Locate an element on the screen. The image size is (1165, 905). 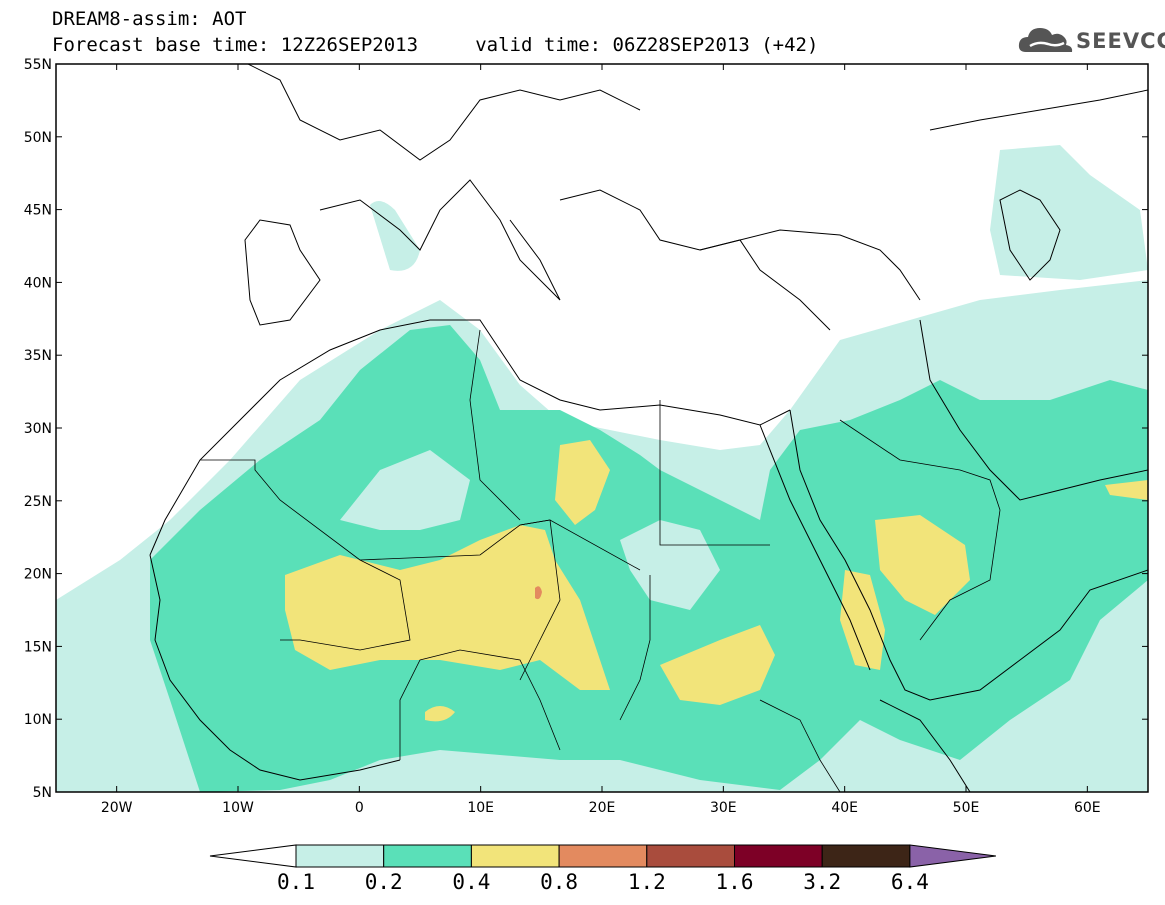
seevccc-logo: SEEVCCC is located at coordinates (1091, 41).